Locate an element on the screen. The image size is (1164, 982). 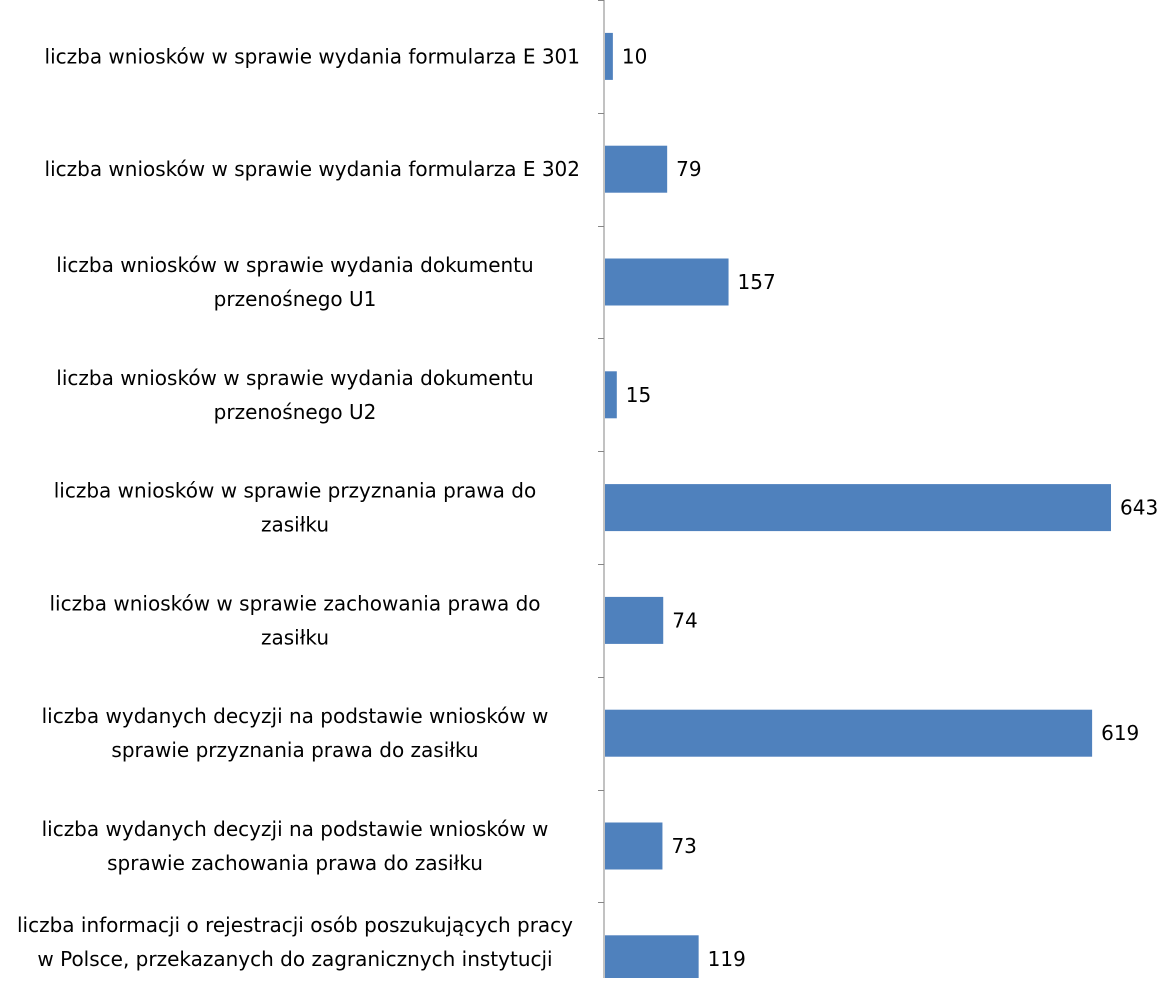
data-label: 74 is located at coordinates (684, 620).